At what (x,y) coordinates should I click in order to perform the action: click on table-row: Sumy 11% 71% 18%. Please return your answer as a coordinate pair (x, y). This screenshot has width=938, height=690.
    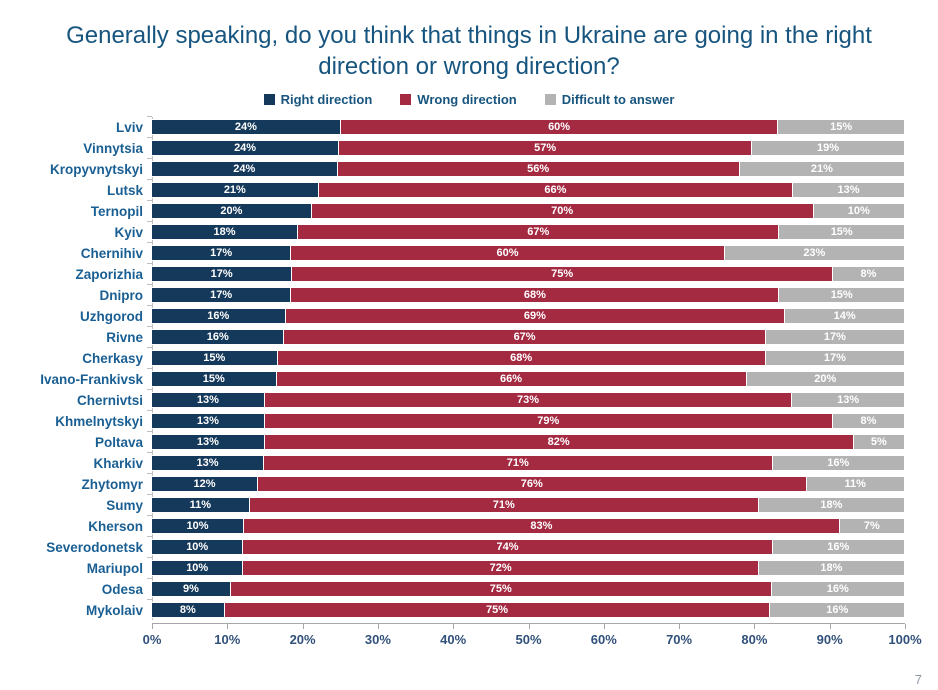
    Looking at the image, I should click on (452, 504).